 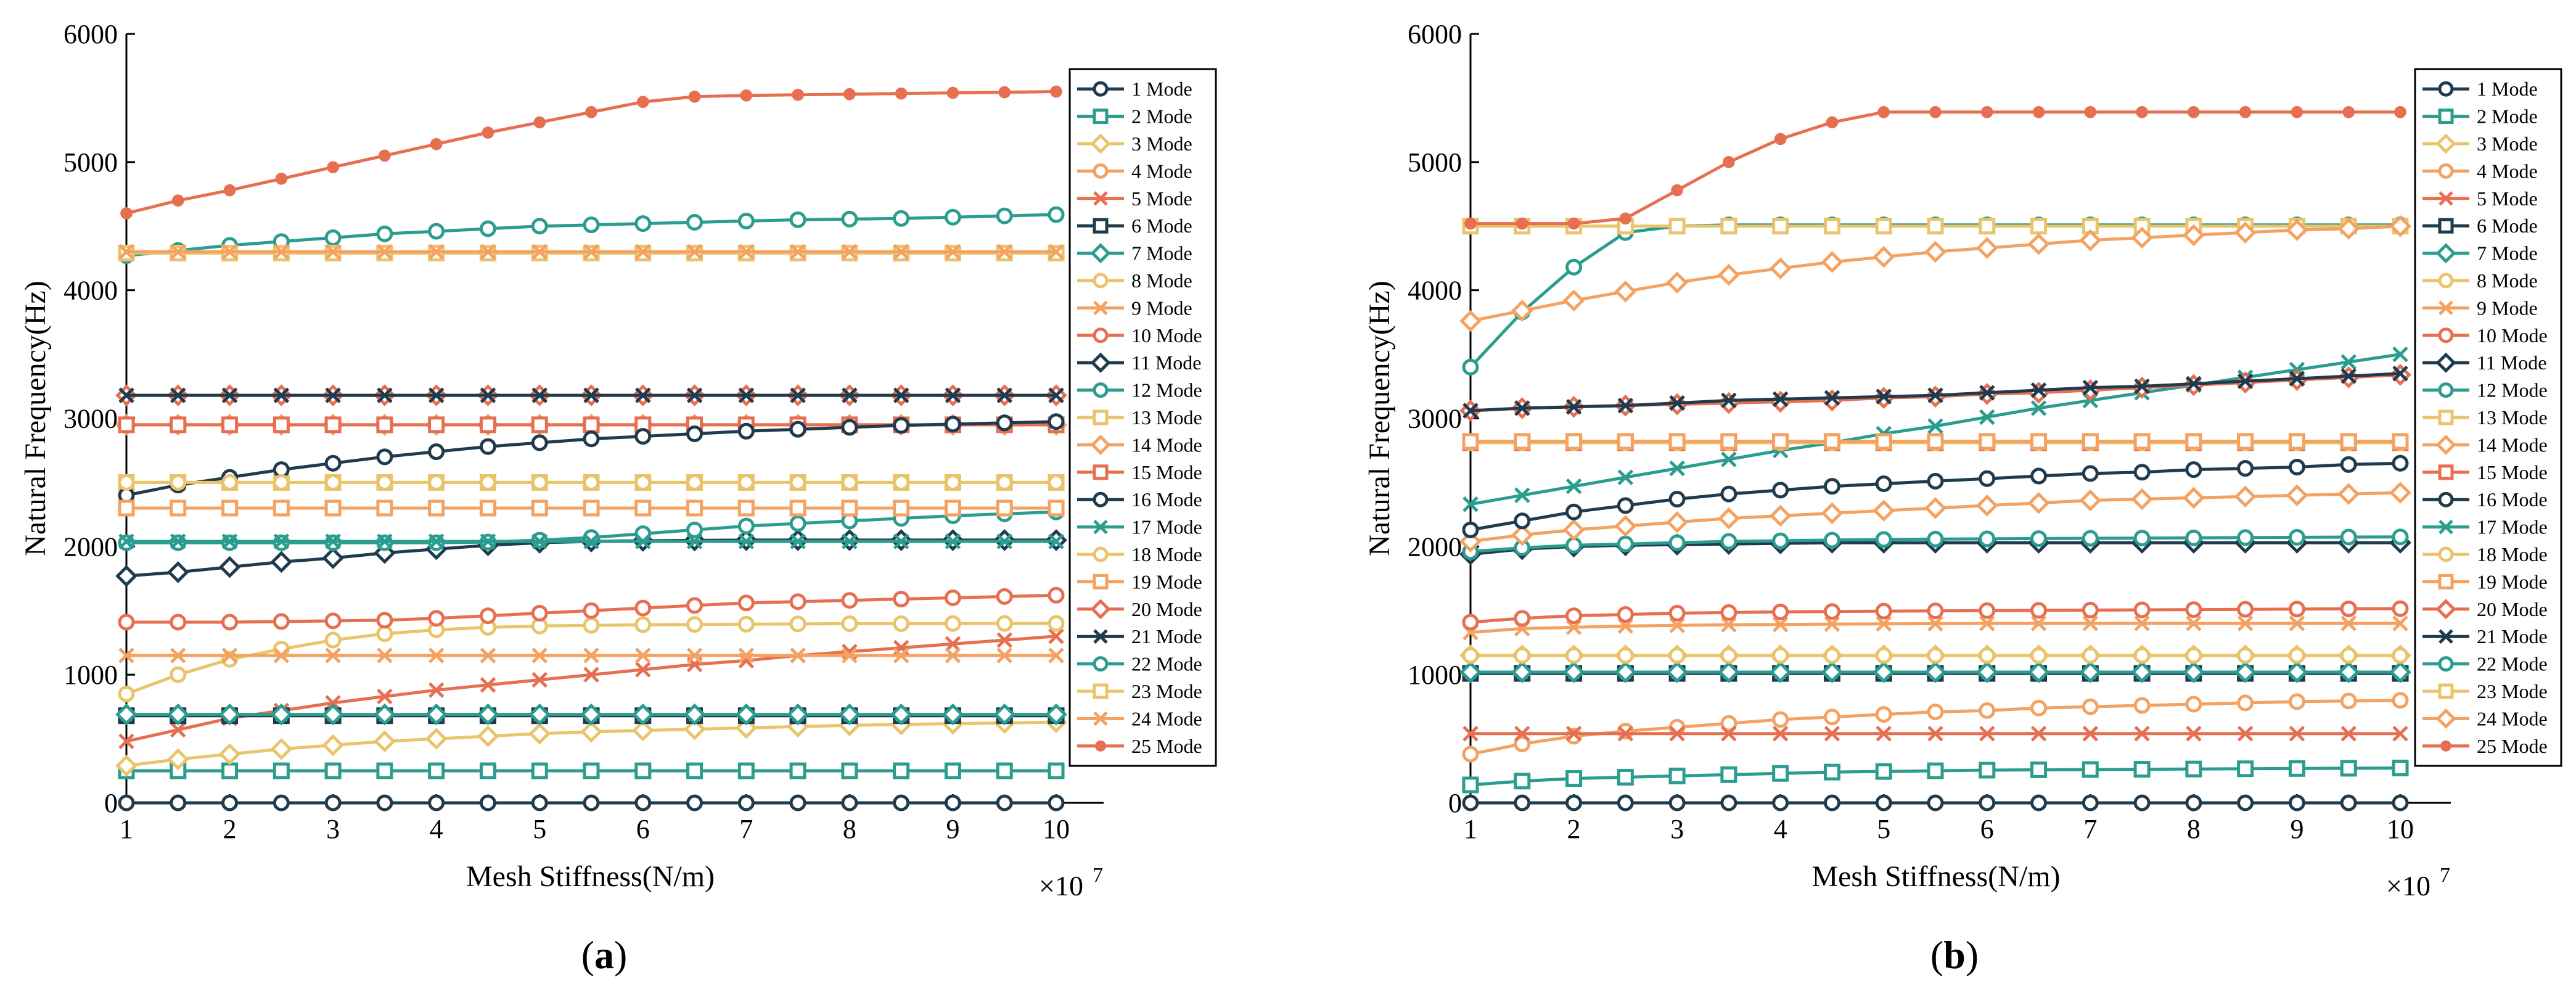 What do you see at coordinates (1435, 291) in the screenshot?
I see `y-tick-label: 4000` at bounding box center [1435, 291].